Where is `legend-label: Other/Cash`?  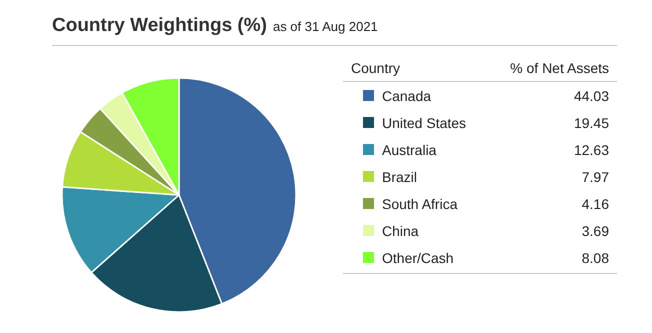 legend-label: Other/Cash is located at coordinates (418, 258).